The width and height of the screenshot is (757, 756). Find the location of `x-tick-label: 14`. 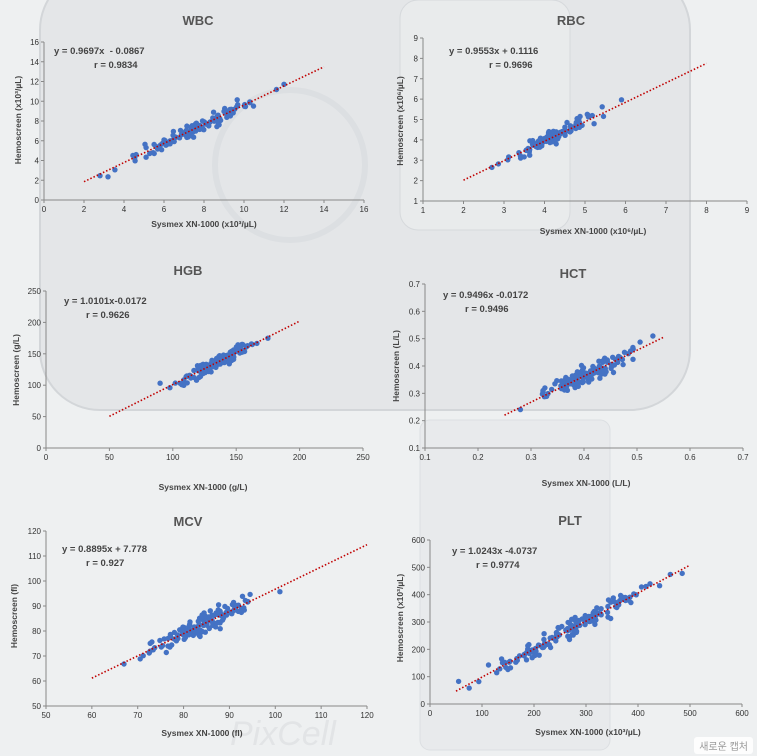

x-tick-label: 14 is located at coordinates (324, 209).